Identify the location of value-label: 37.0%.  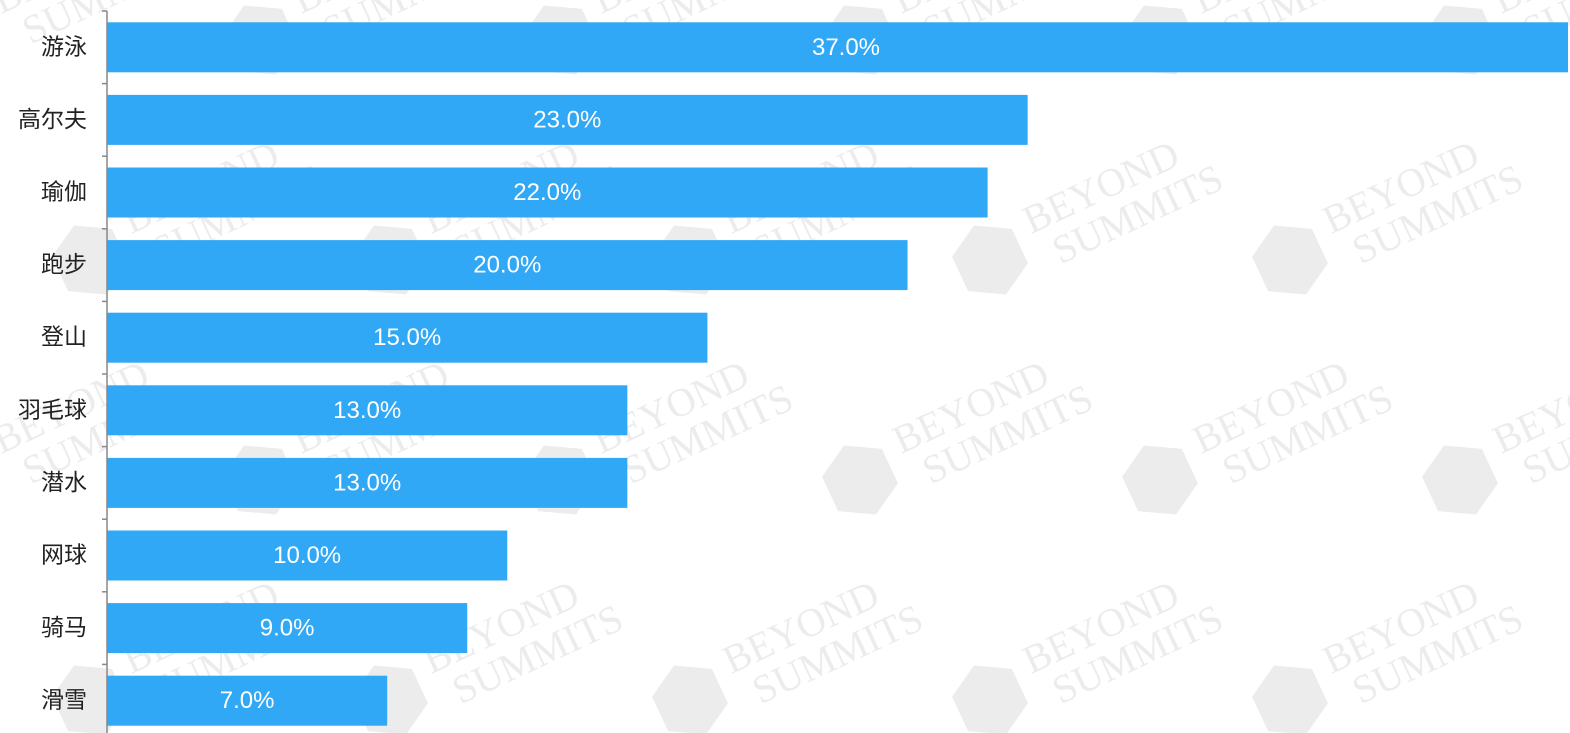
(846, 47).